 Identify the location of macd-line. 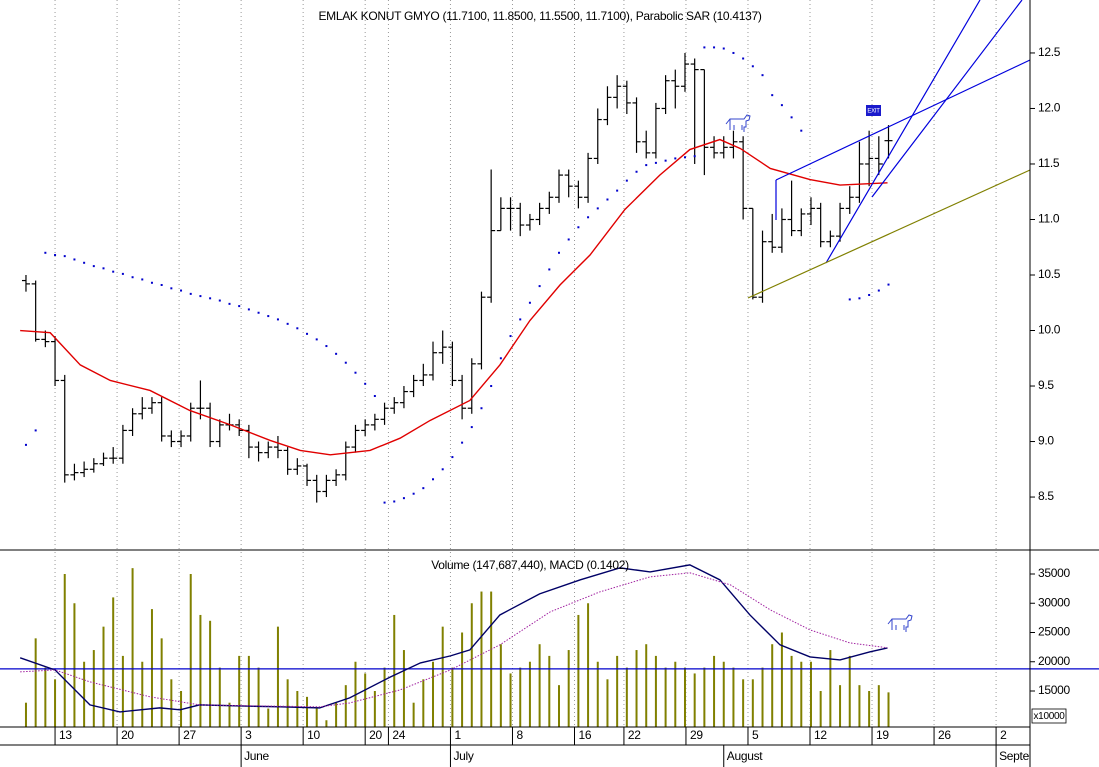
(454, 640).